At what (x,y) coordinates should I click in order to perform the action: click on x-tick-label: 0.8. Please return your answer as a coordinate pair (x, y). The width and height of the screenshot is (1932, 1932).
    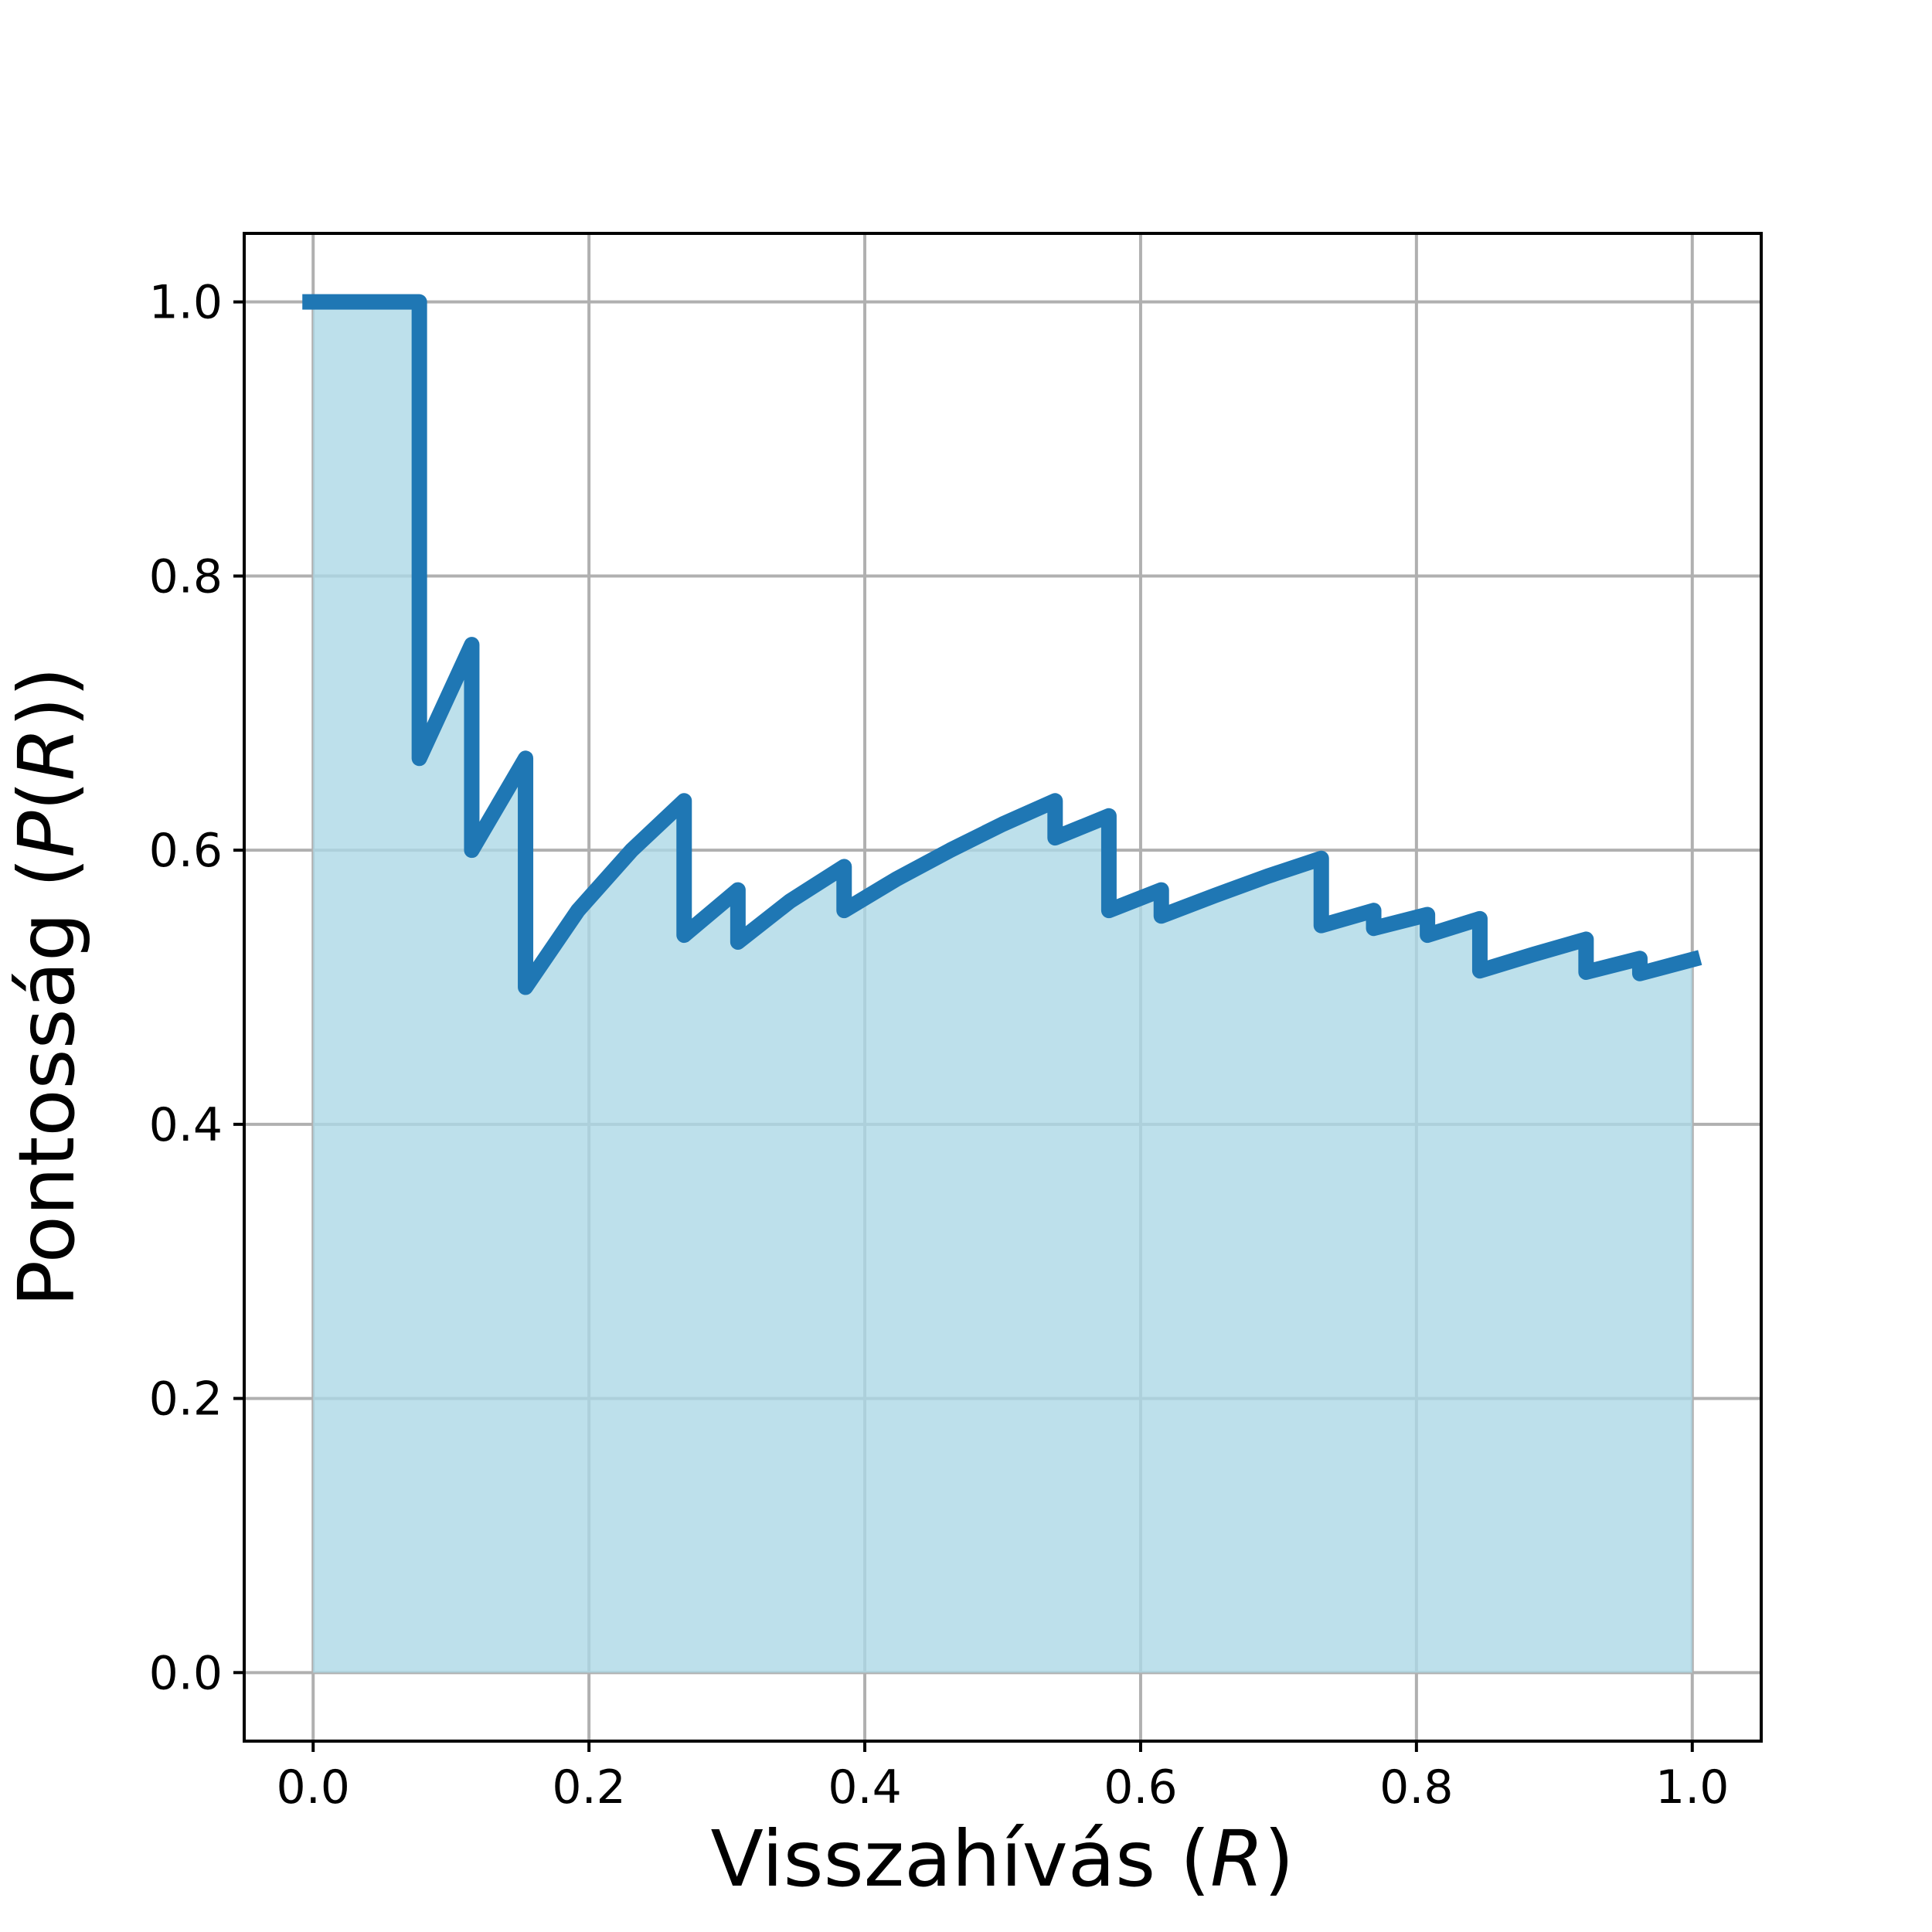
    Looking at the image, I should click on (1416, 1787).